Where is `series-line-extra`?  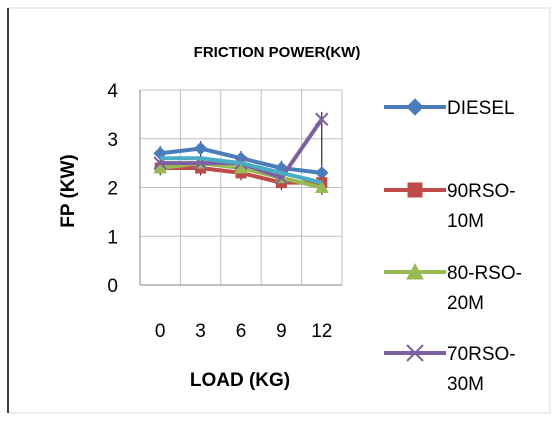
series-line-extra is located at coordinates (241, 170).